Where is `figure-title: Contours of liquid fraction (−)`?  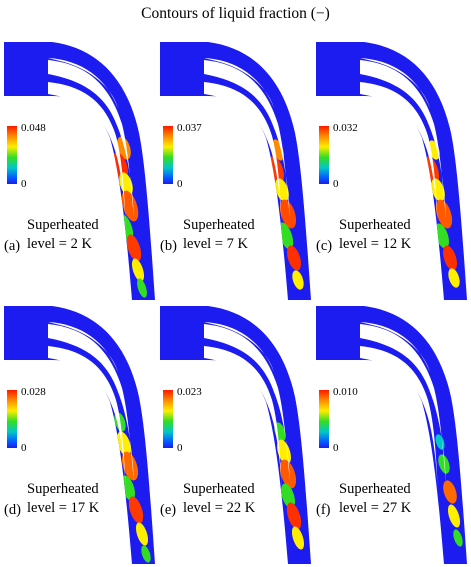
figure-title: Contours of liquid fraction (−) is located at coordinates (235, 13).